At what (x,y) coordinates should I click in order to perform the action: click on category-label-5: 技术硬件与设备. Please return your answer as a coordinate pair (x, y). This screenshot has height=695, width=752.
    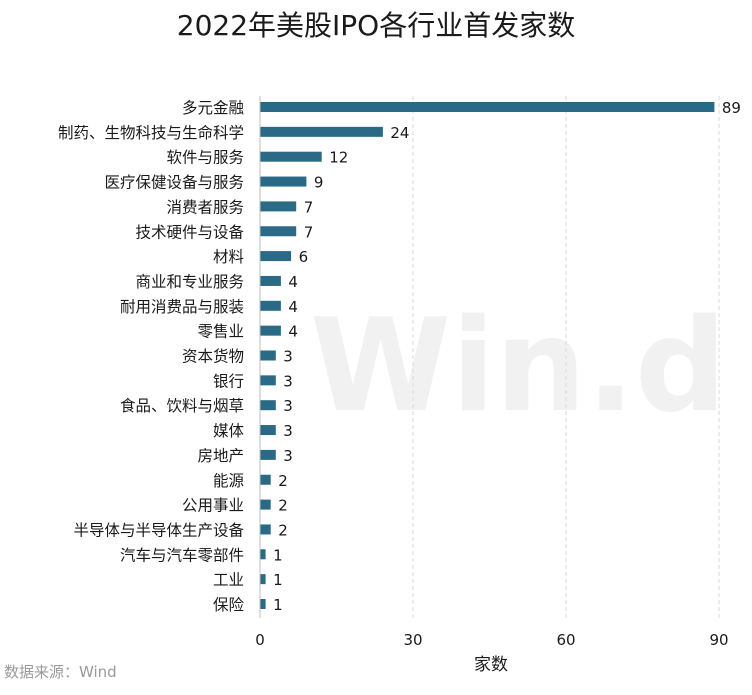
    Looking at the image, I should click on (189, 232).